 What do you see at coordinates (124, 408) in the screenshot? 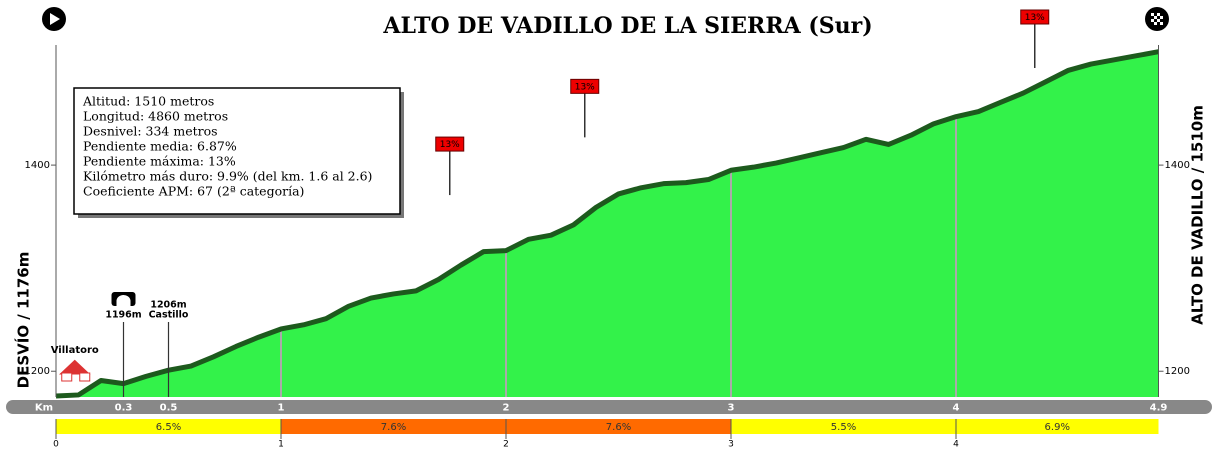
I see `x-tick-label: 0.3` at bounding box center [124, 408].